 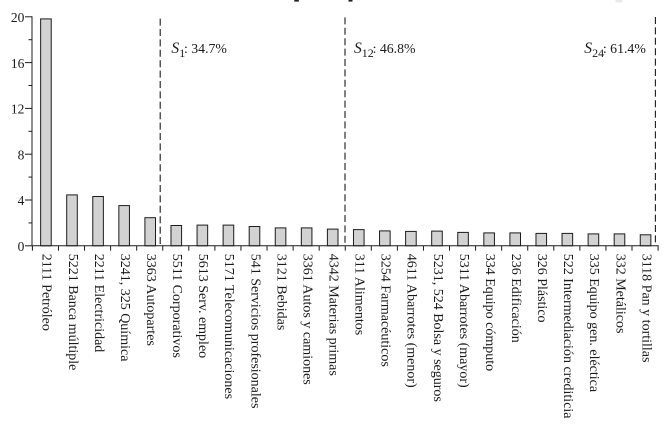 What do you see at coordinates (98, 303) in the screenshot?
I see `svg-text: 2211 Electricidad` at bounding box center [98, 303].